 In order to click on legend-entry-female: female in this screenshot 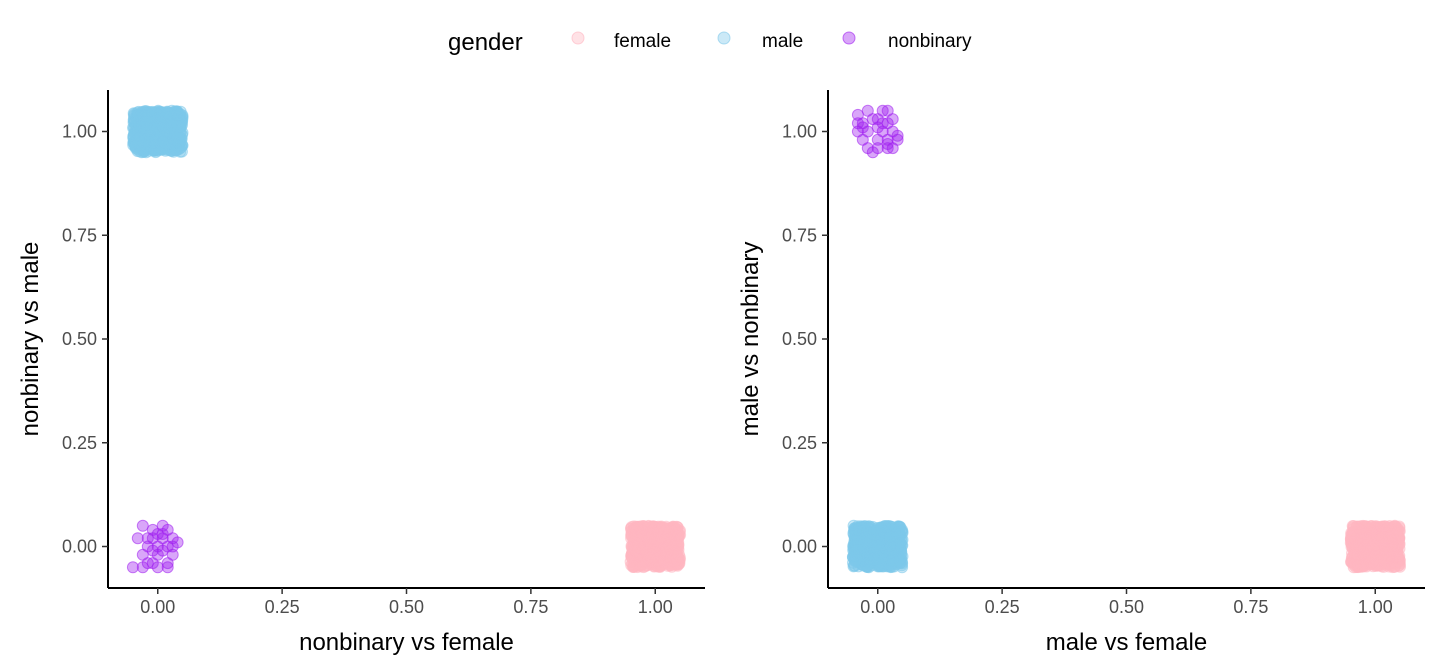, I will do `click(621, 41)`.